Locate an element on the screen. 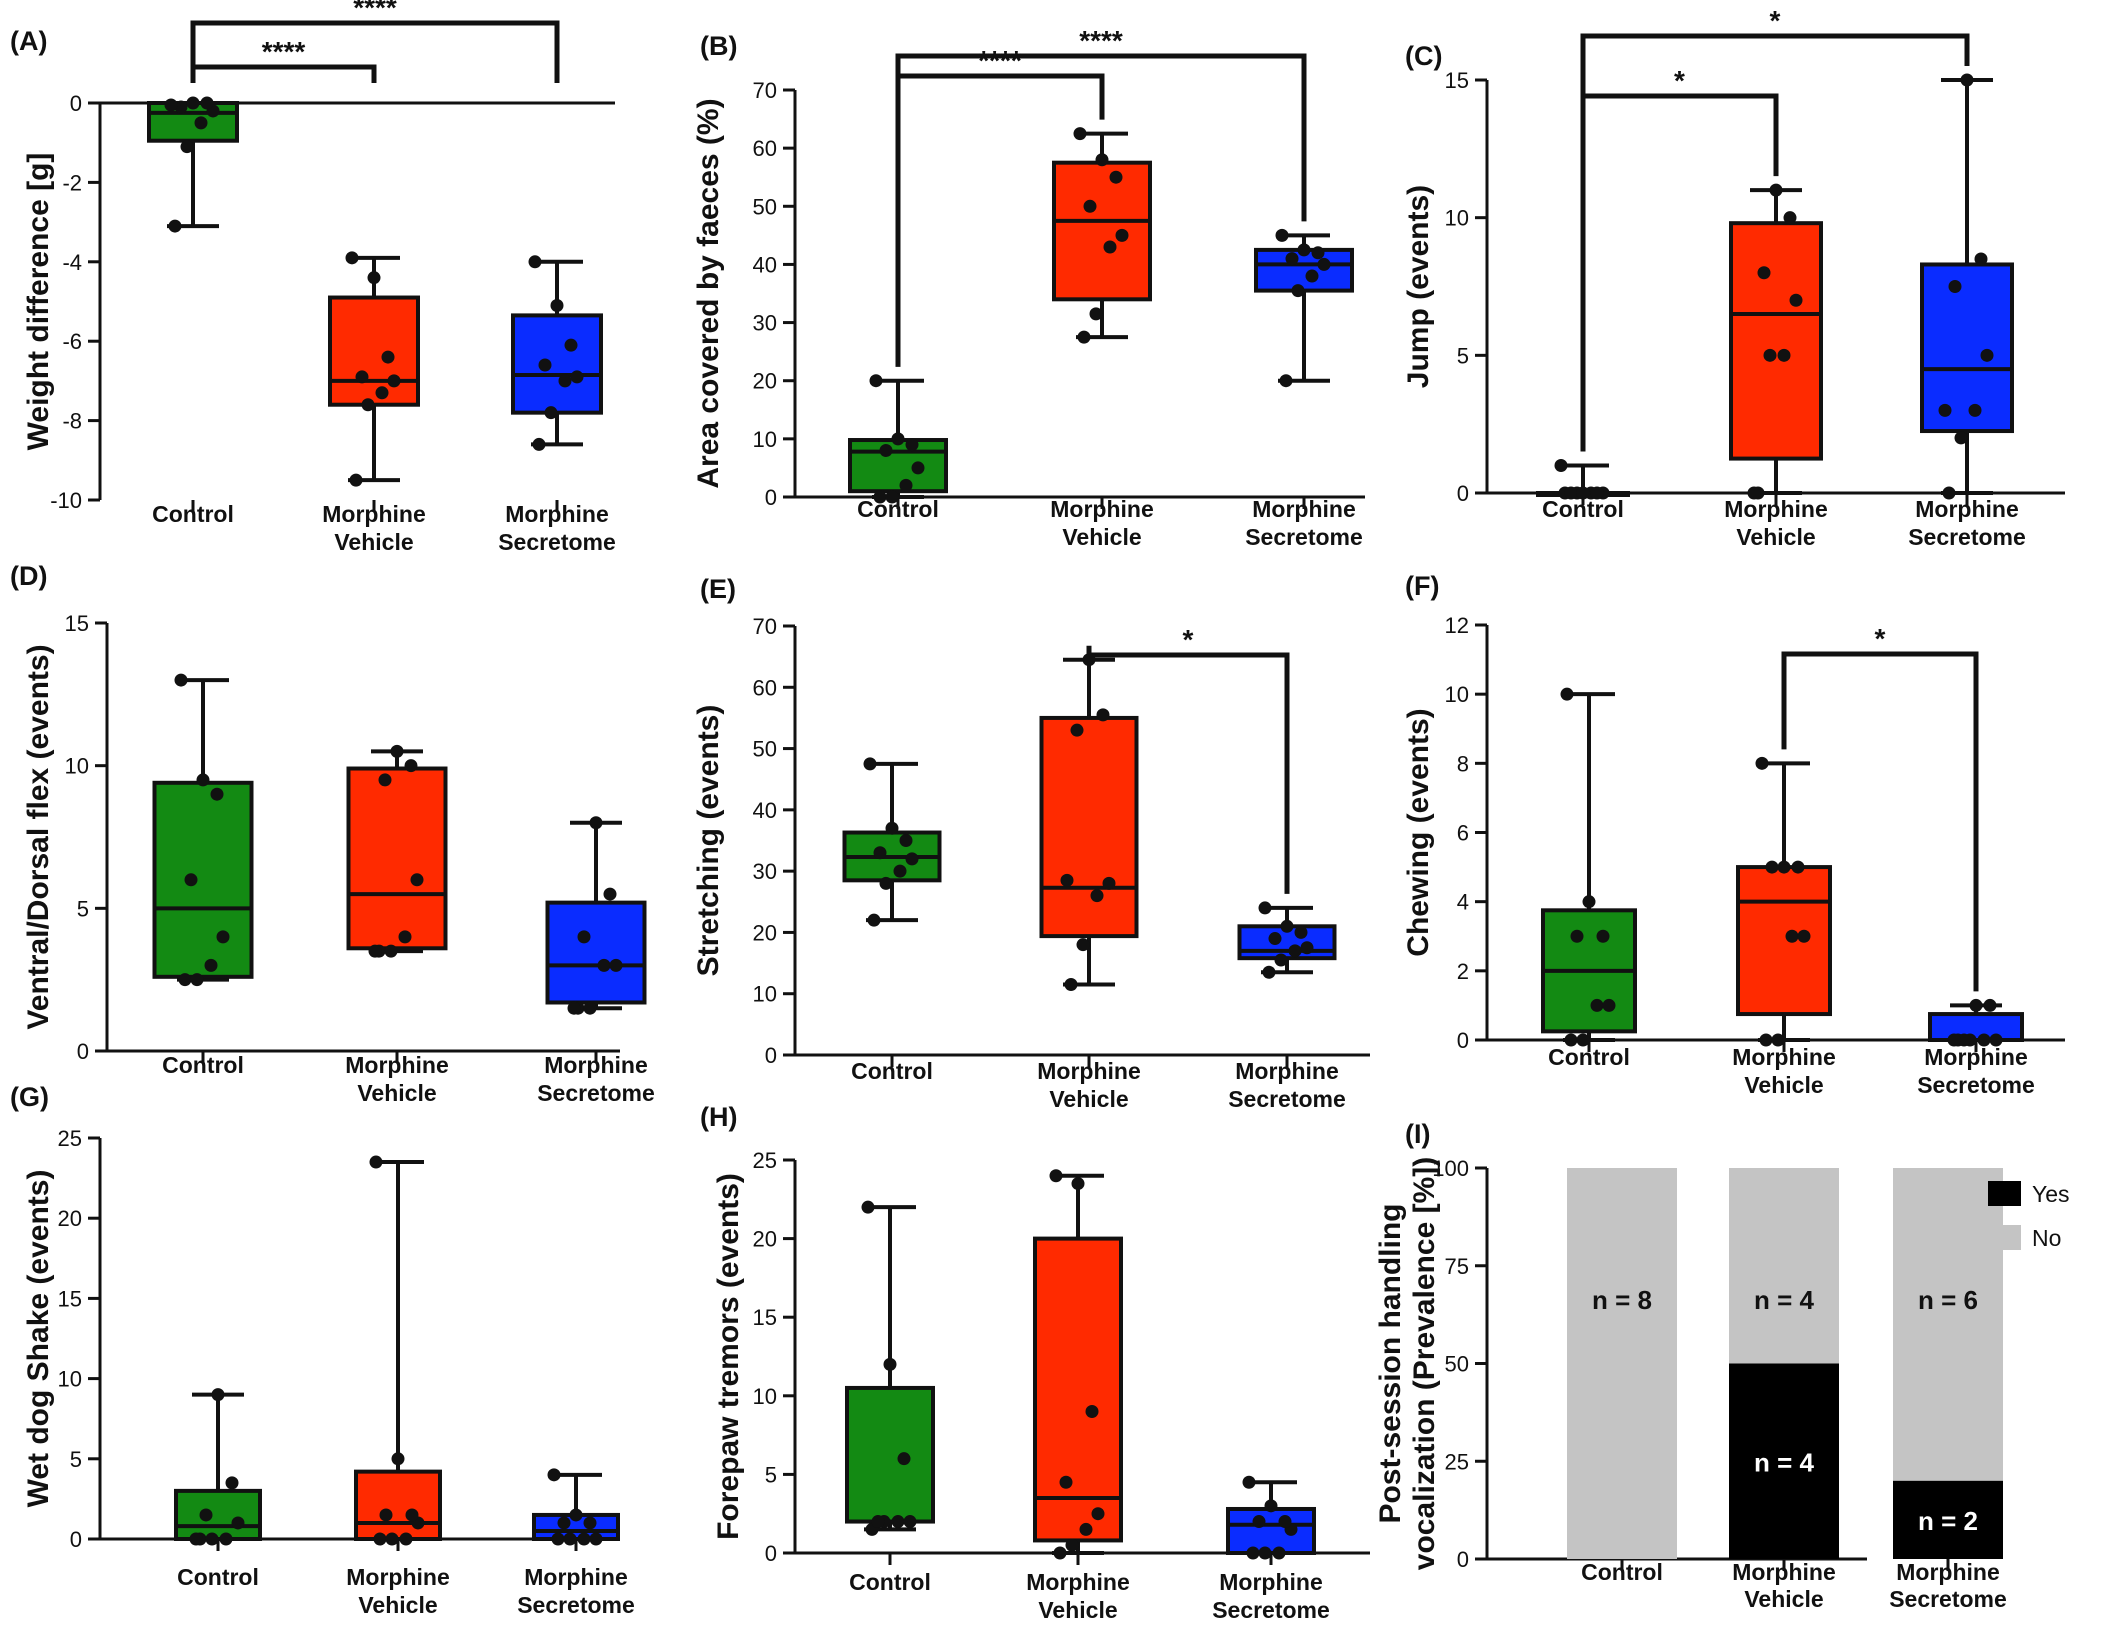 The image size is (2128, 1634). y-tick-label: 60 is located at coordinates (765, 687).